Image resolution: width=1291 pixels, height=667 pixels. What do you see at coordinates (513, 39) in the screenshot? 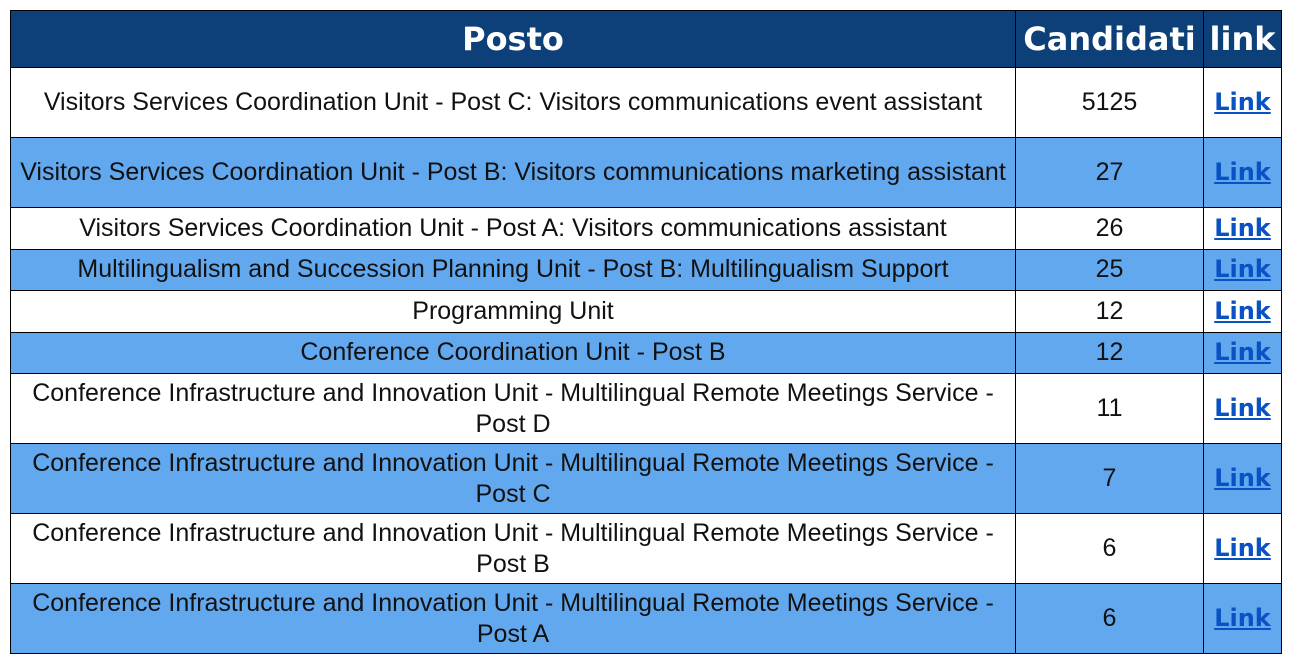
I see `header-posto: Posto` at bounding box center [513, 39].